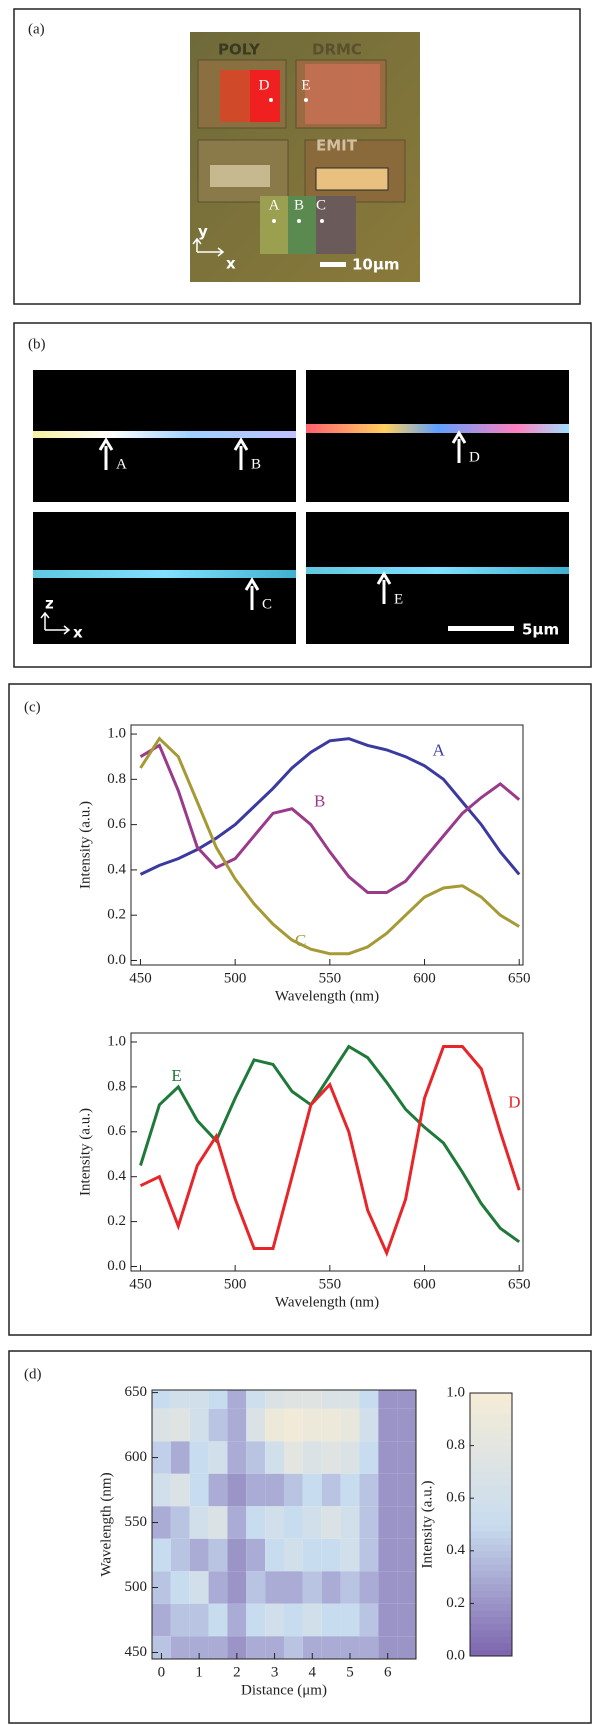  What do you see at coordinates (267, 604) in the screenshot?
I see `marker-label: C` at bounding box center [267, 604].